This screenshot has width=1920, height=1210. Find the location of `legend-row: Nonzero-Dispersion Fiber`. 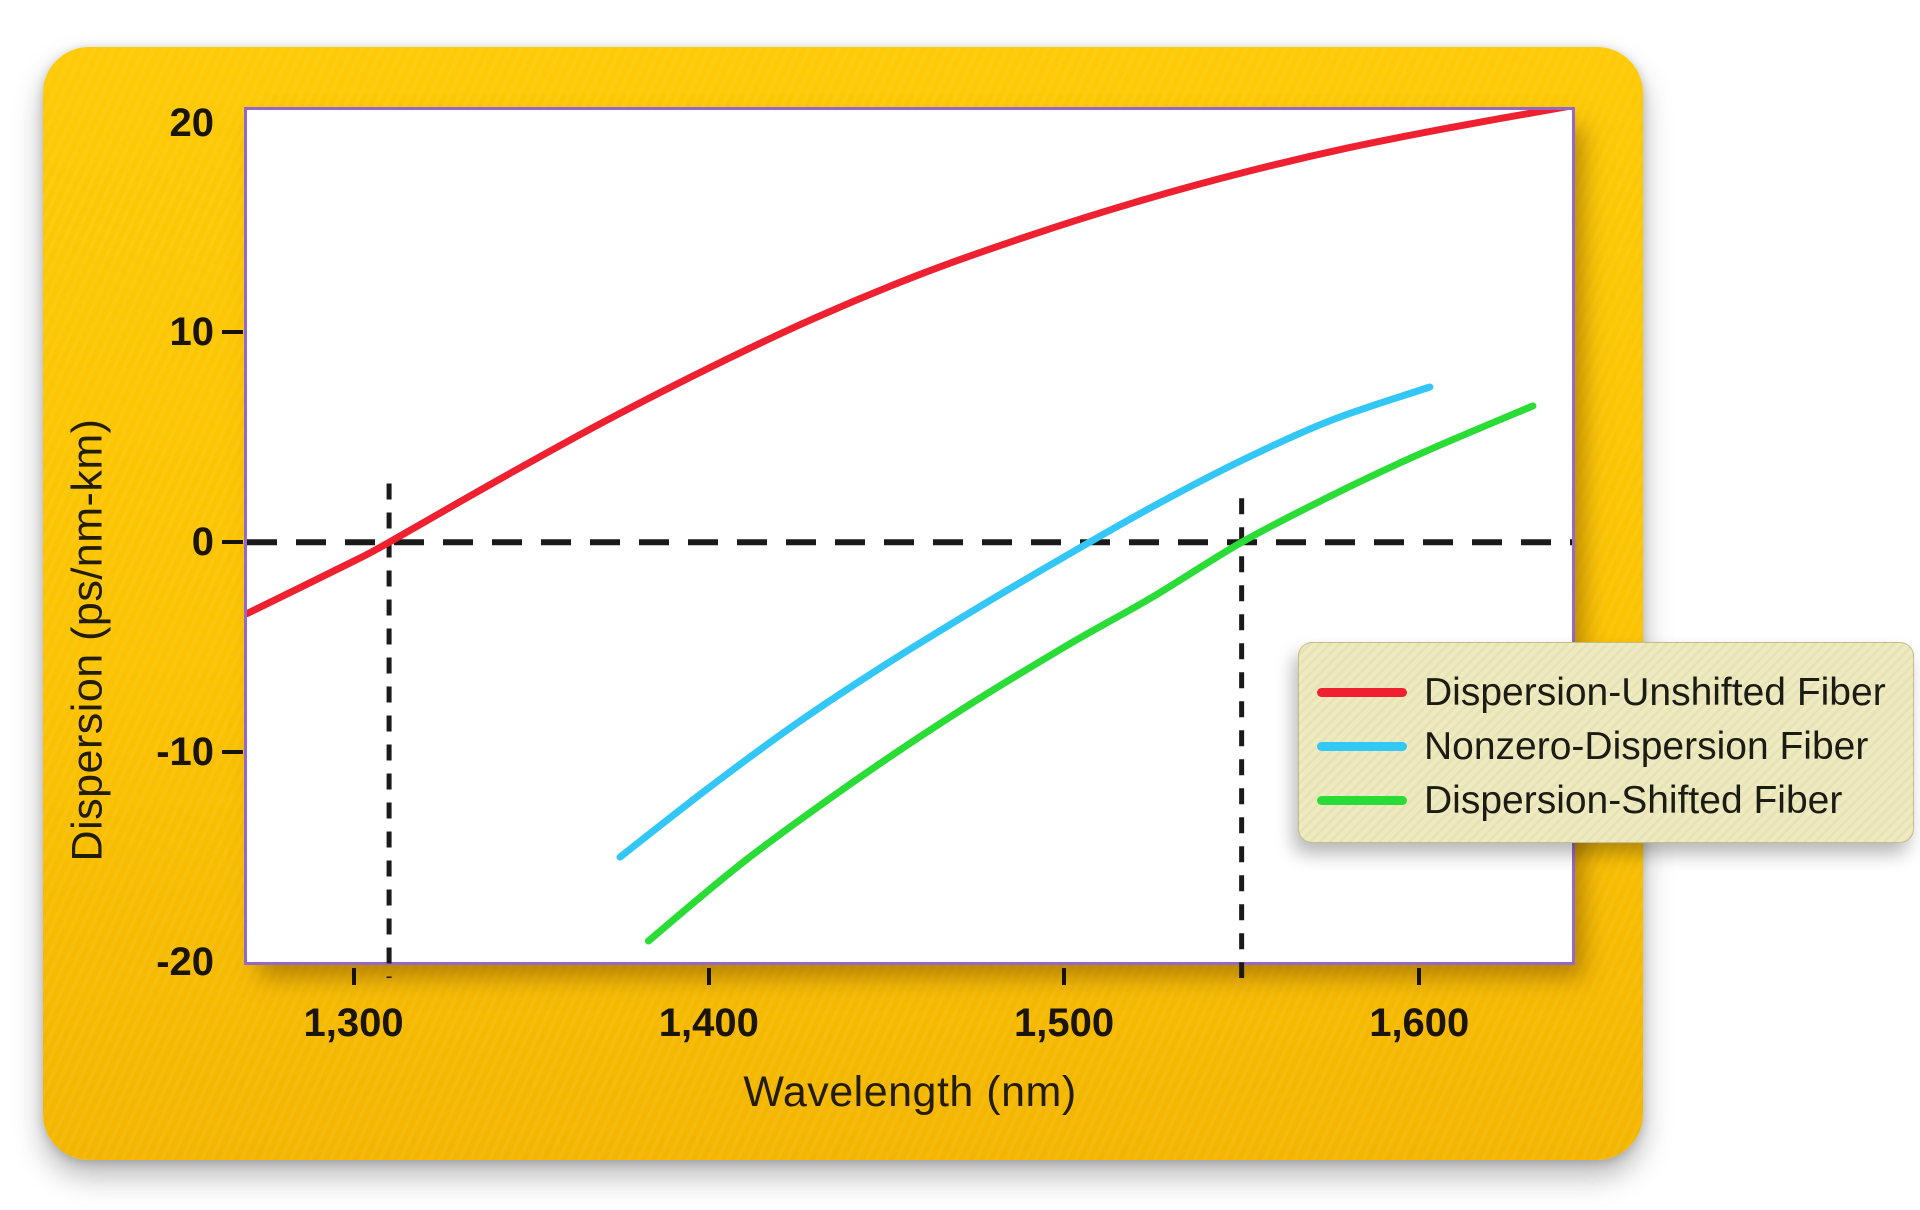

legend-row: Nonzero-Dispersion Fiber is located at coordinates (1605, 746).